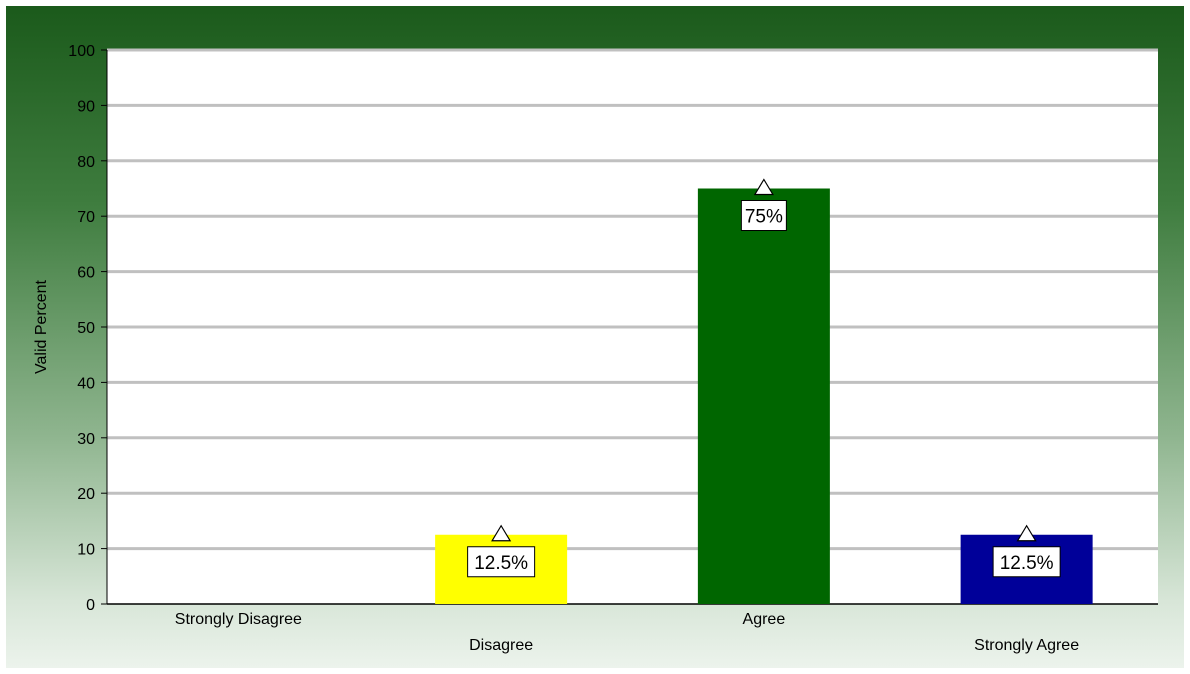 The width and height of the screenshot is (1190, 674). What do you see at coordinates (86, 550) in the screenshot?
I see `y-tick-label: 10` at bounding box center [86, 550].